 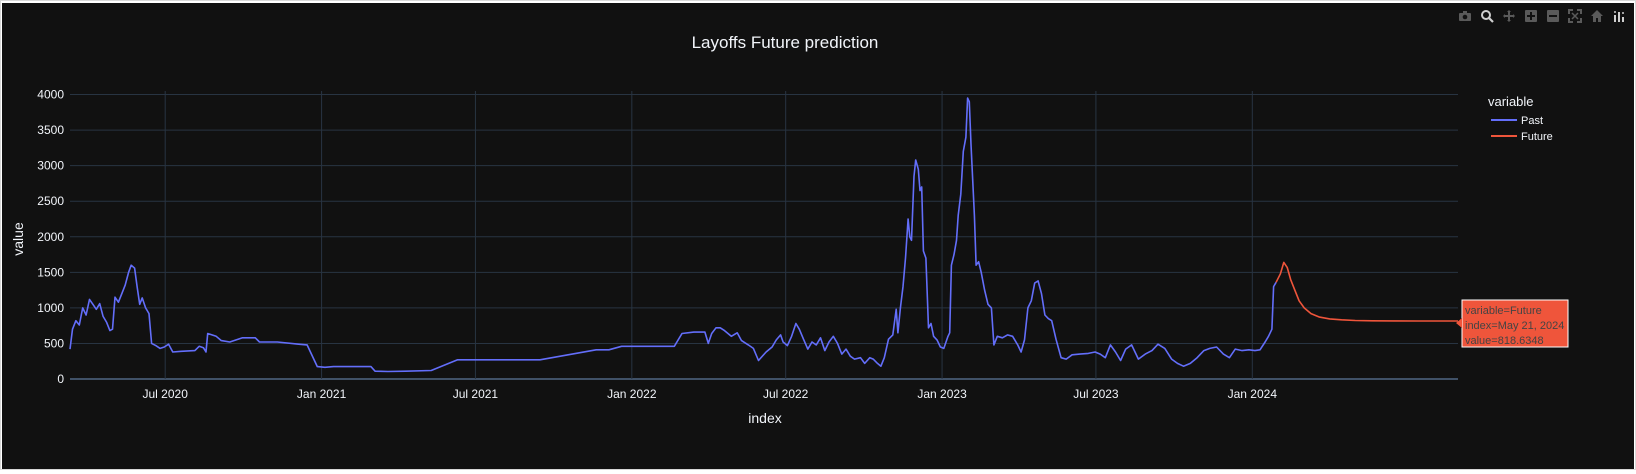 What do you see at coordinates (1597, 16) in the screenshot?
I see `home-icon` at bounding box center [1597, 16].